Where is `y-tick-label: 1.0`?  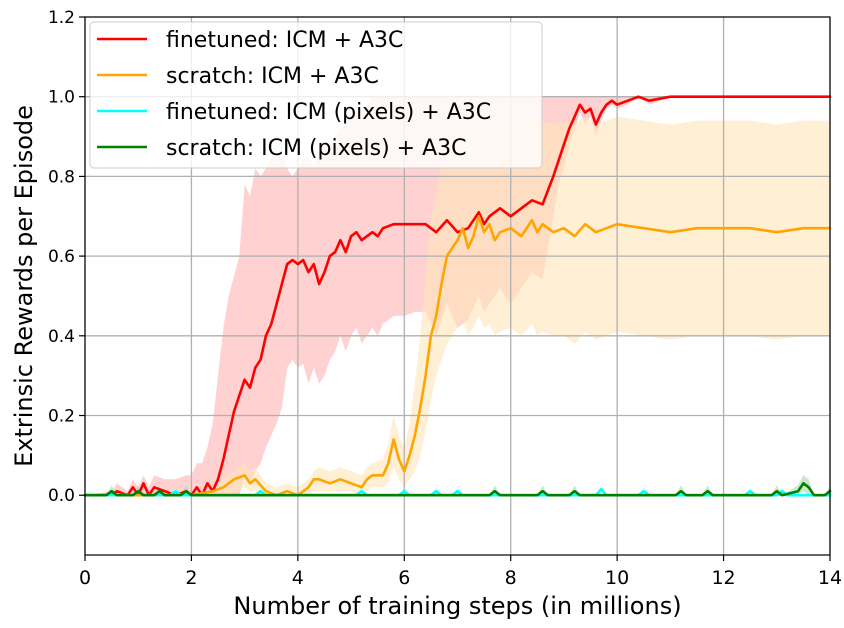 y-tick-label: 1.0 is located at coordinates (61, 98).